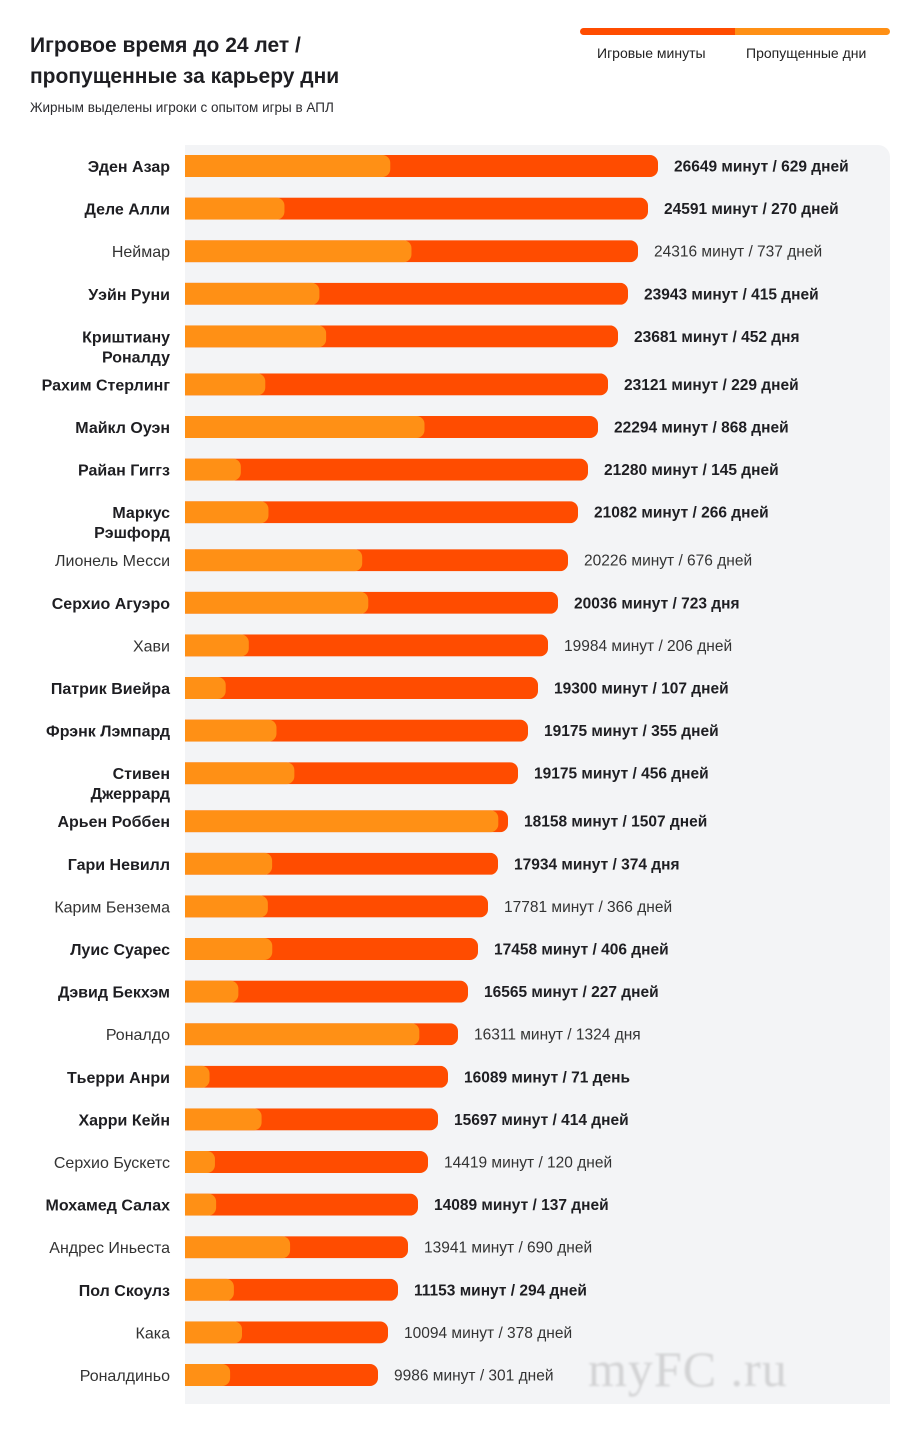  What do you see at coordinates (126, 347) in the screenshot?
I see `player-name: Криштиану Роналду` at bounding box center [126, 347].